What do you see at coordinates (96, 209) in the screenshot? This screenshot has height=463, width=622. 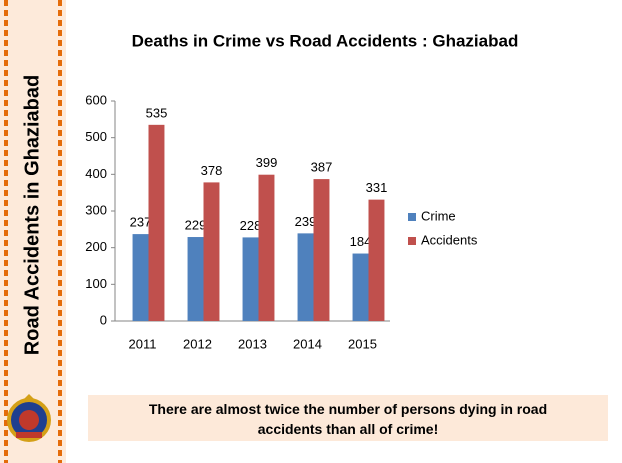 I see `y-tick-label: 300` at bounding box center [96, 209].